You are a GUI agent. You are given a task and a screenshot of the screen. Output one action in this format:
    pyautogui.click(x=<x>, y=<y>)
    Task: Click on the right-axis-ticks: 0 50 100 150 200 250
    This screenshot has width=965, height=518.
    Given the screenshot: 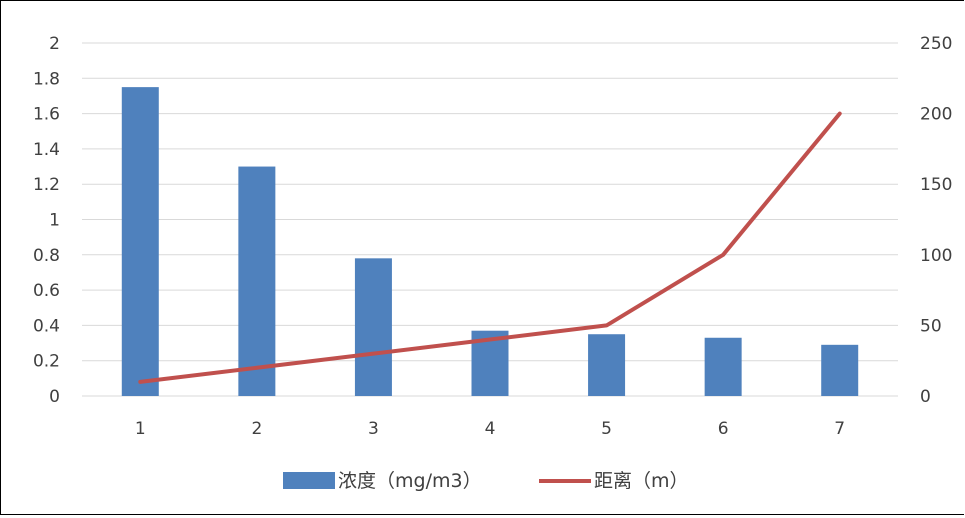 What is the action you would take?
    pyautogui.click(x=936, y=220)
    